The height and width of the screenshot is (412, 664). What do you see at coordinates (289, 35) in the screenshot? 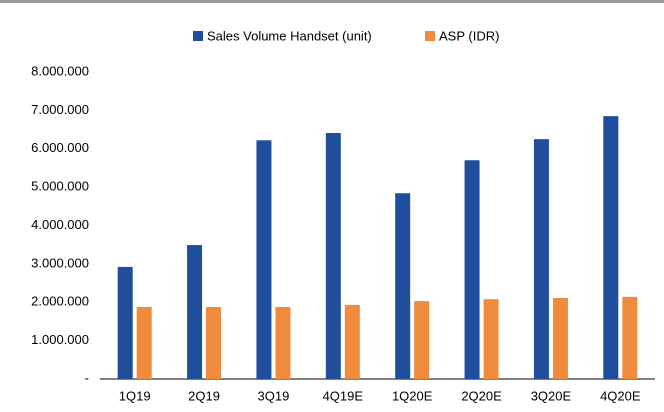
I see `legend-label: Sales Volume Handset (unit)` at bounding box center [289, 35].